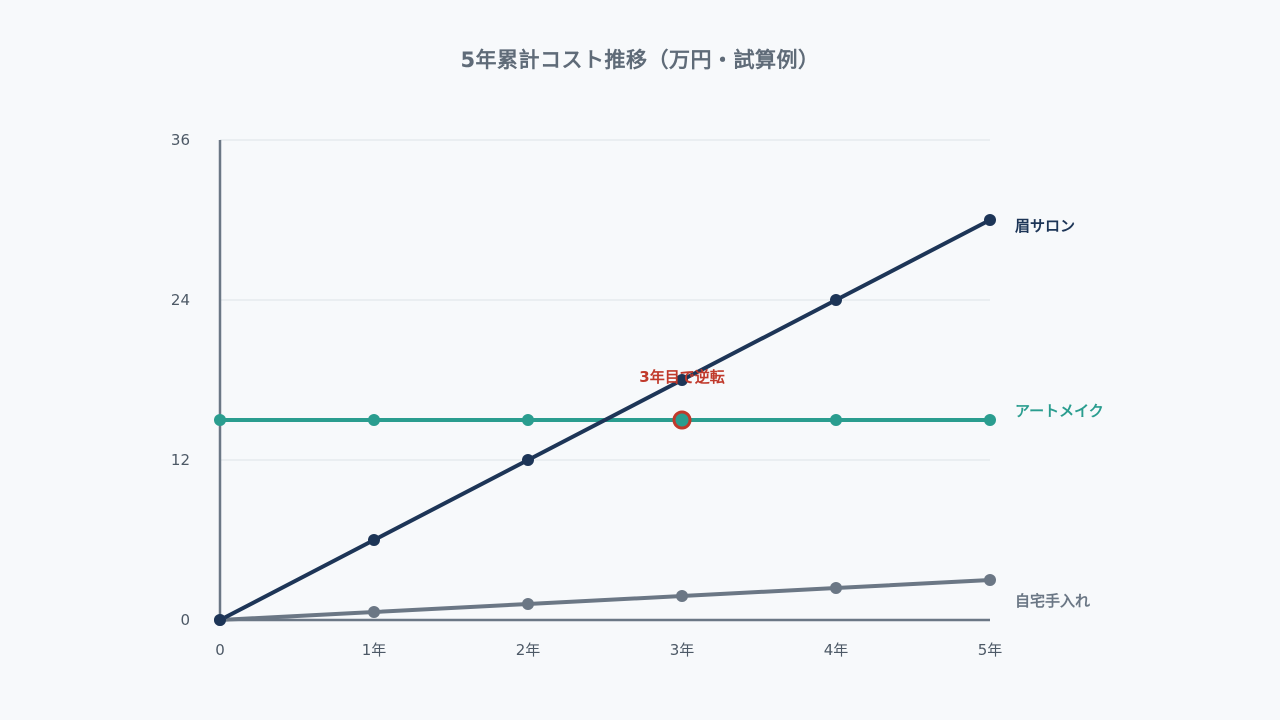 Image resolution: width=1280 pixels, height=720 pixels. I want to click on x-tick-label: 4年, so click(836, 650).